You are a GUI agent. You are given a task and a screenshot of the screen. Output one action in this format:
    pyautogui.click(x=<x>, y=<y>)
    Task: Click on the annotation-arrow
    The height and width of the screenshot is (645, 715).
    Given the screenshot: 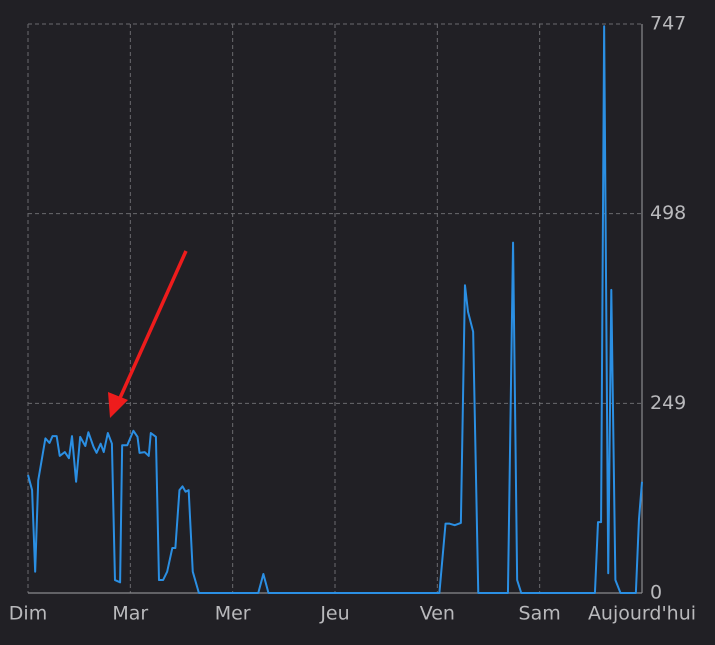 What is the action you would take?
    pyautogui.click(x=148, y=334)
    